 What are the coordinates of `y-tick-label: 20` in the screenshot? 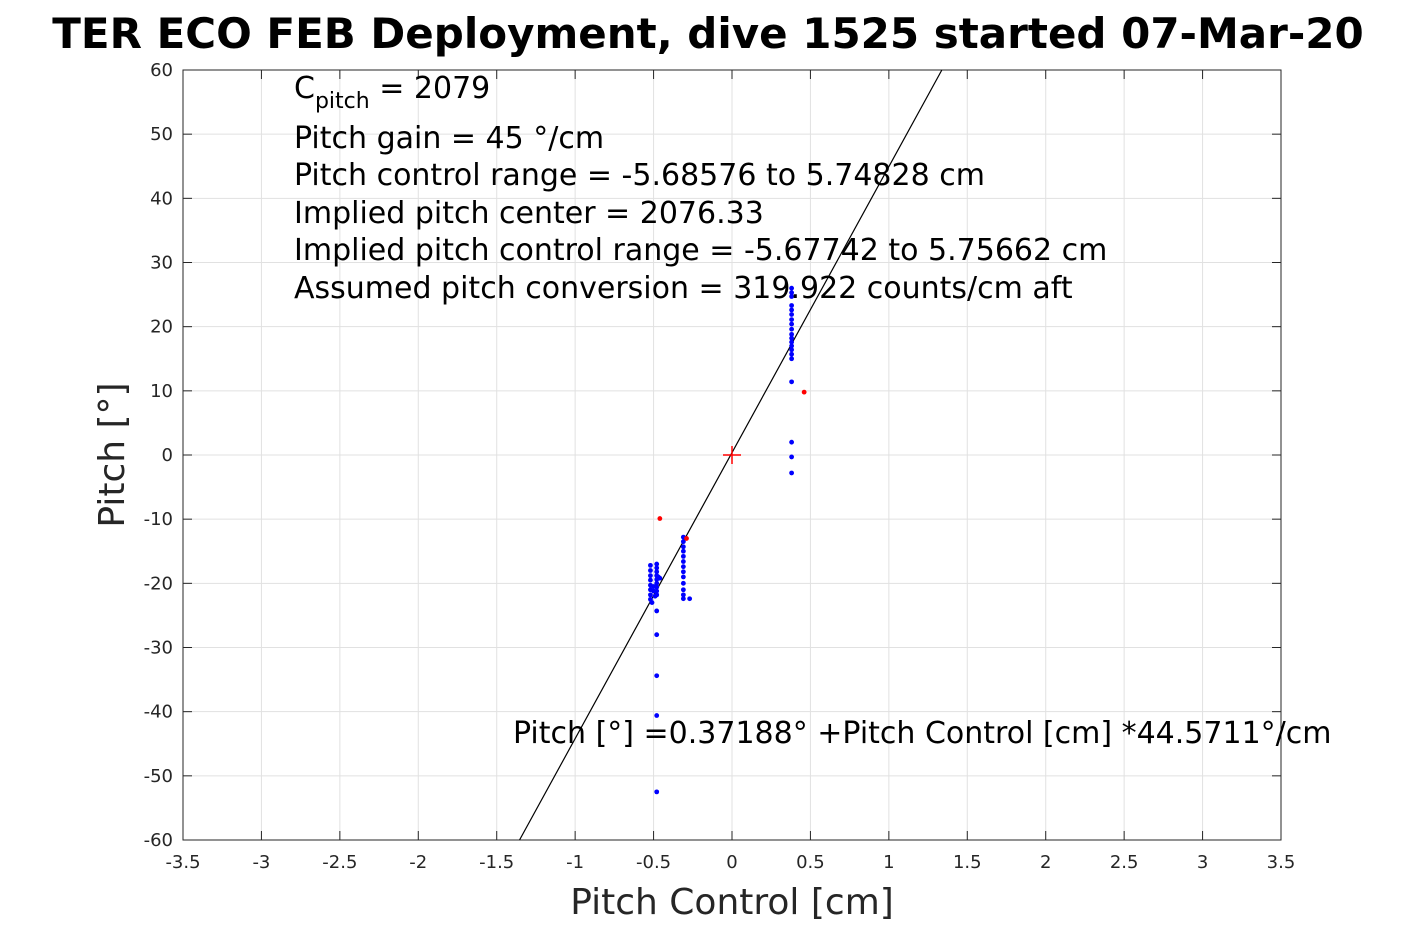 It's located at (161, 327).